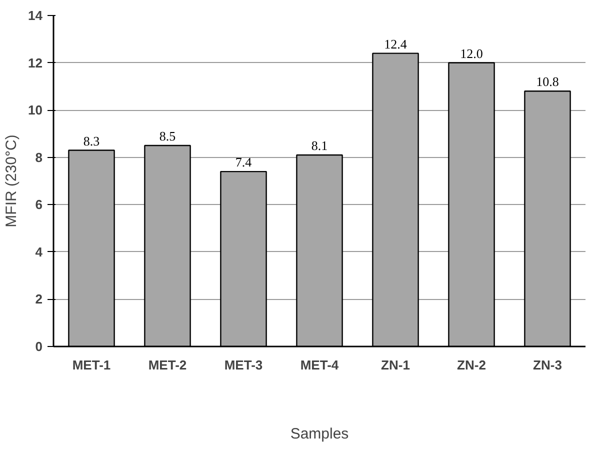 The width and height of the screenshot is (606, 449). What do you see at coordinates (167, 365) in the screenshot?
I see `x-tick-label: MET-2` at bounding box center [167, 365].